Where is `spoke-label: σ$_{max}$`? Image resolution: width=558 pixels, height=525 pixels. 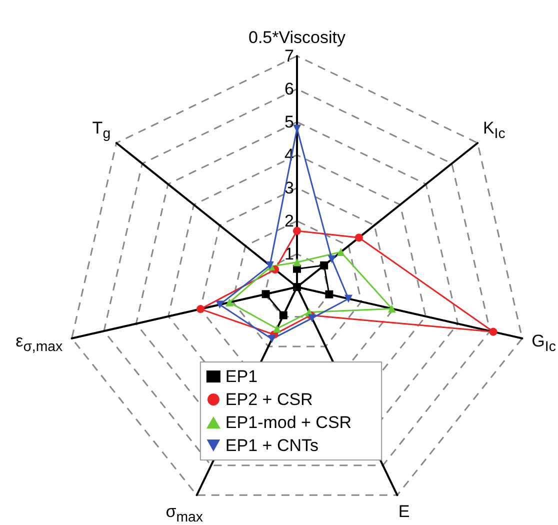
spoke-label: σ$_{max}$ is located at coordinates (184, 513).